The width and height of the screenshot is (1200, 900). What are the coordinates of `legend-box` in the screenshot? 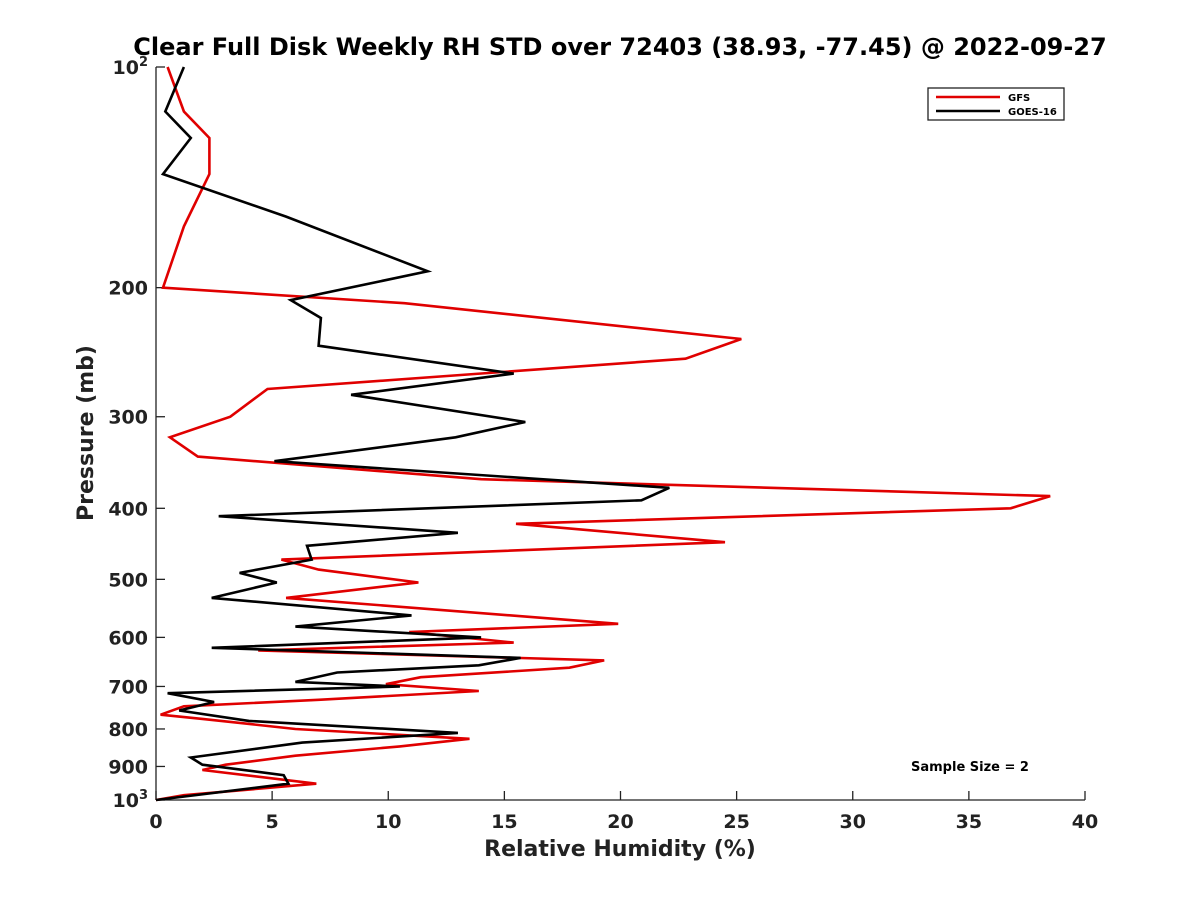 It's located at (996, 104).